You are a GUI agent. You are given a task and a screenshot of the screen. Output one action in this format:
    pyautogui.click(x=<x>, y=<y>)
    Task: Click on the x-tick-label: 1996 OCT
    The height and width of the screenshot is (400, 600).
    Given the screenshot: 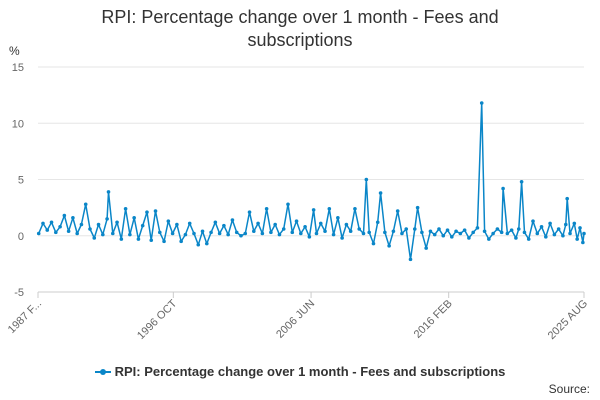 What is the action you would take?
    pyautogui.click(x=157, y=319)
    